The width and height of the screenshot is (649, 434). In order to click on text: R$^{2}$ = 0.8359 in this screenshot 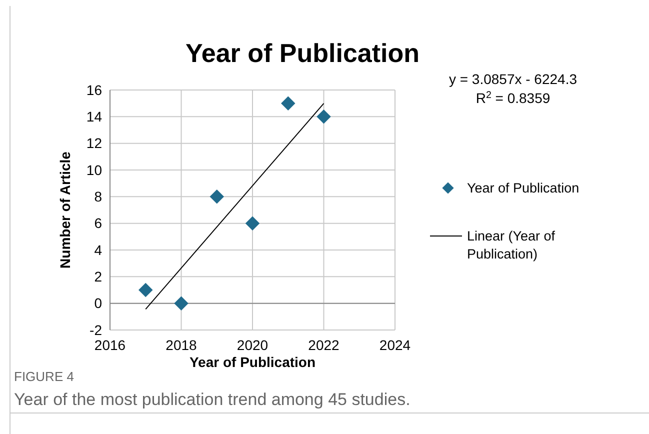, I will do `click(513, 98)`.